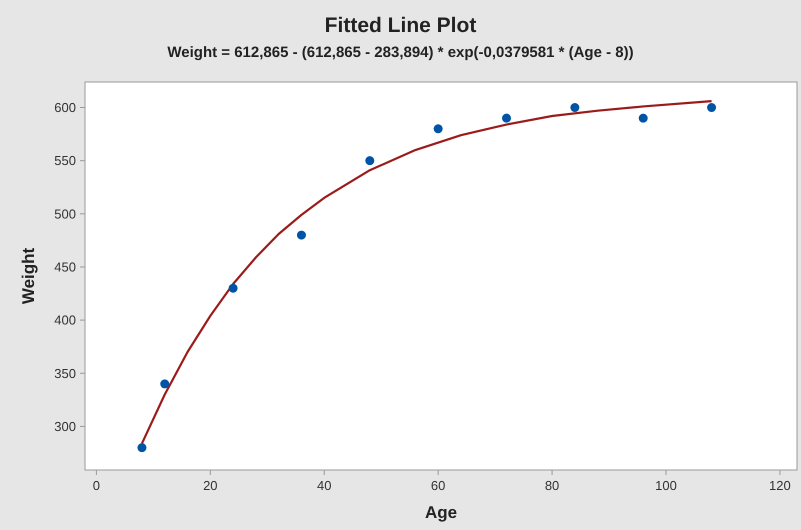 This screenshot has height=530, width=801. I want to click on x-axis-title: Age, so click(441, 512).